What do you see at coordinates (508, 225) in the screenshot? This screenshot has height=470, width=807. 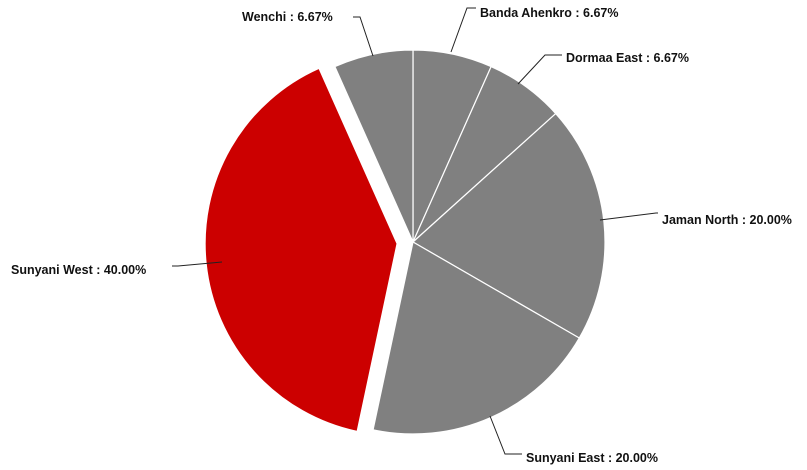 I see `pie-slice-jaman-north` at bounding box center [508, 225].